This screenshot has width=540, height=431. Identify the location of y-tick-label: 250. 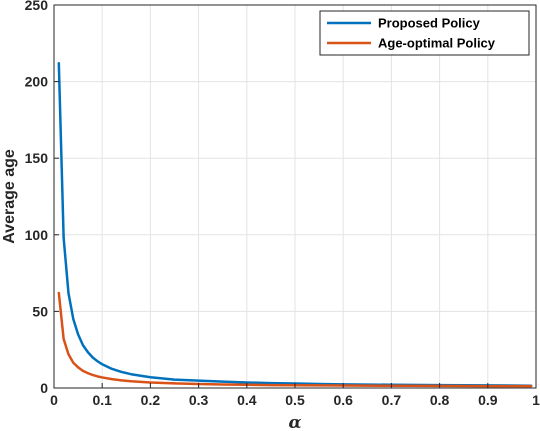
(37, 6).